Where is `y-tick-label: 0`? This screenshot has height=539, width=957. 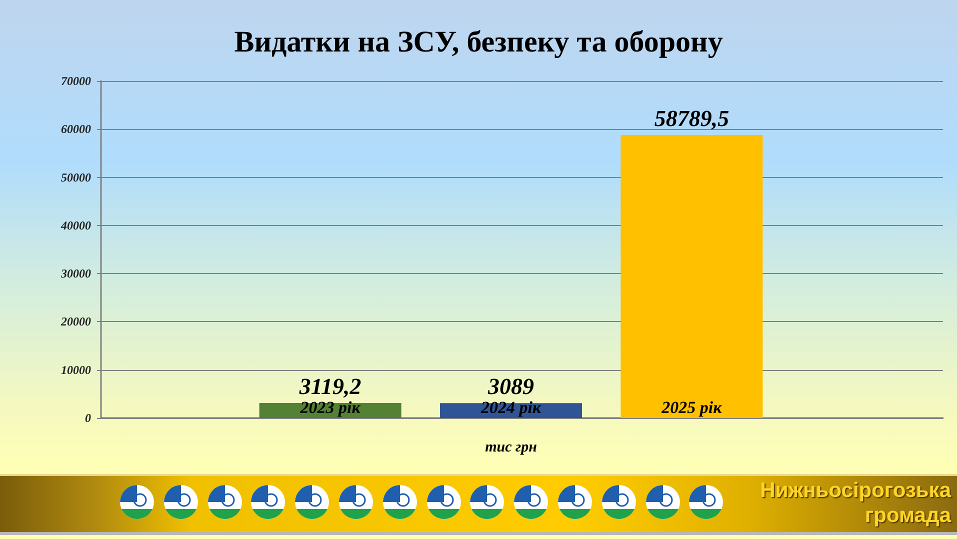
y-tick-label: 0 is located at coordinates (88, 418).